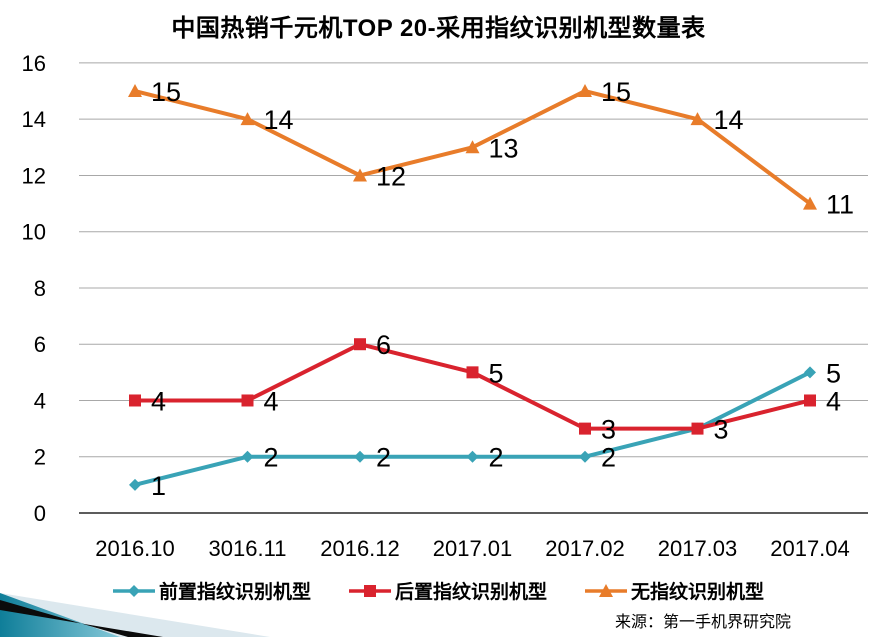 The image size is (877, 637). Describe the element at coordinates (34, 119) in the screenshot. I see `y-tick-label: 14` at that location.